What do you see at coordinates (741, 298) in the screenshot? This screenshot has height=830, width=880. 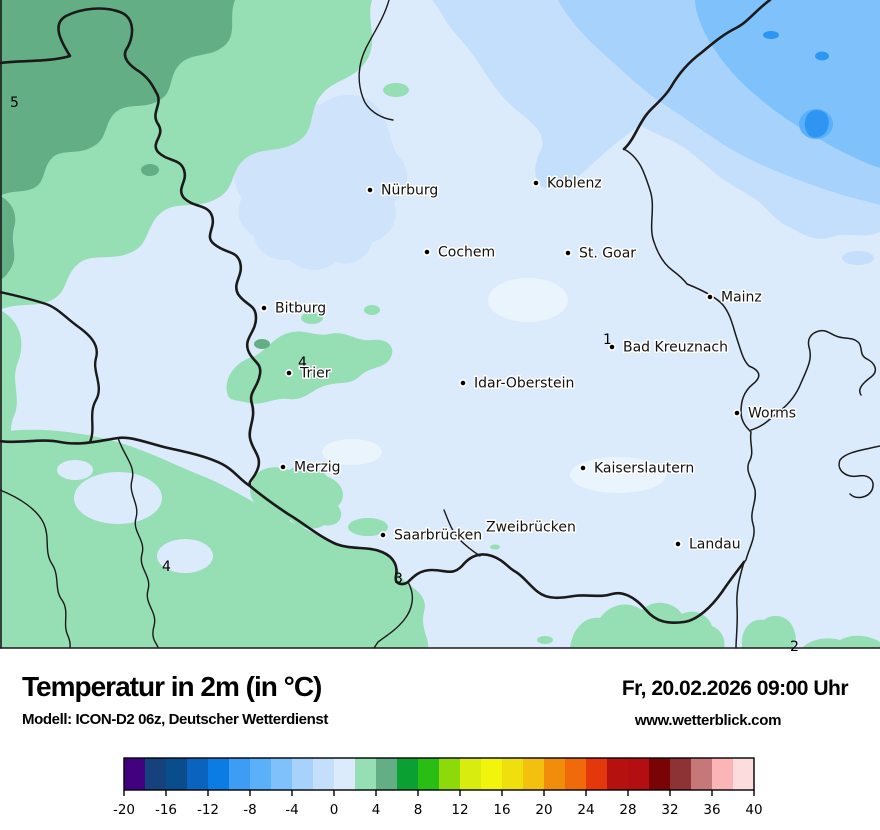 I see `city-label: Mainz` at bounding box center [741, 298].